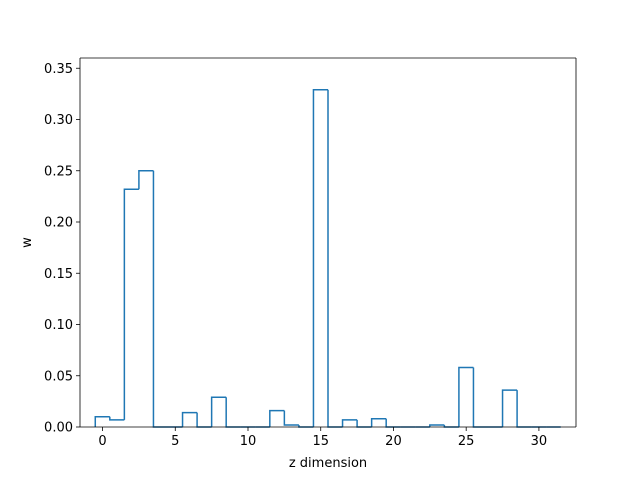  I want to click on y-tick-label: 0.15, so click(58, 274).